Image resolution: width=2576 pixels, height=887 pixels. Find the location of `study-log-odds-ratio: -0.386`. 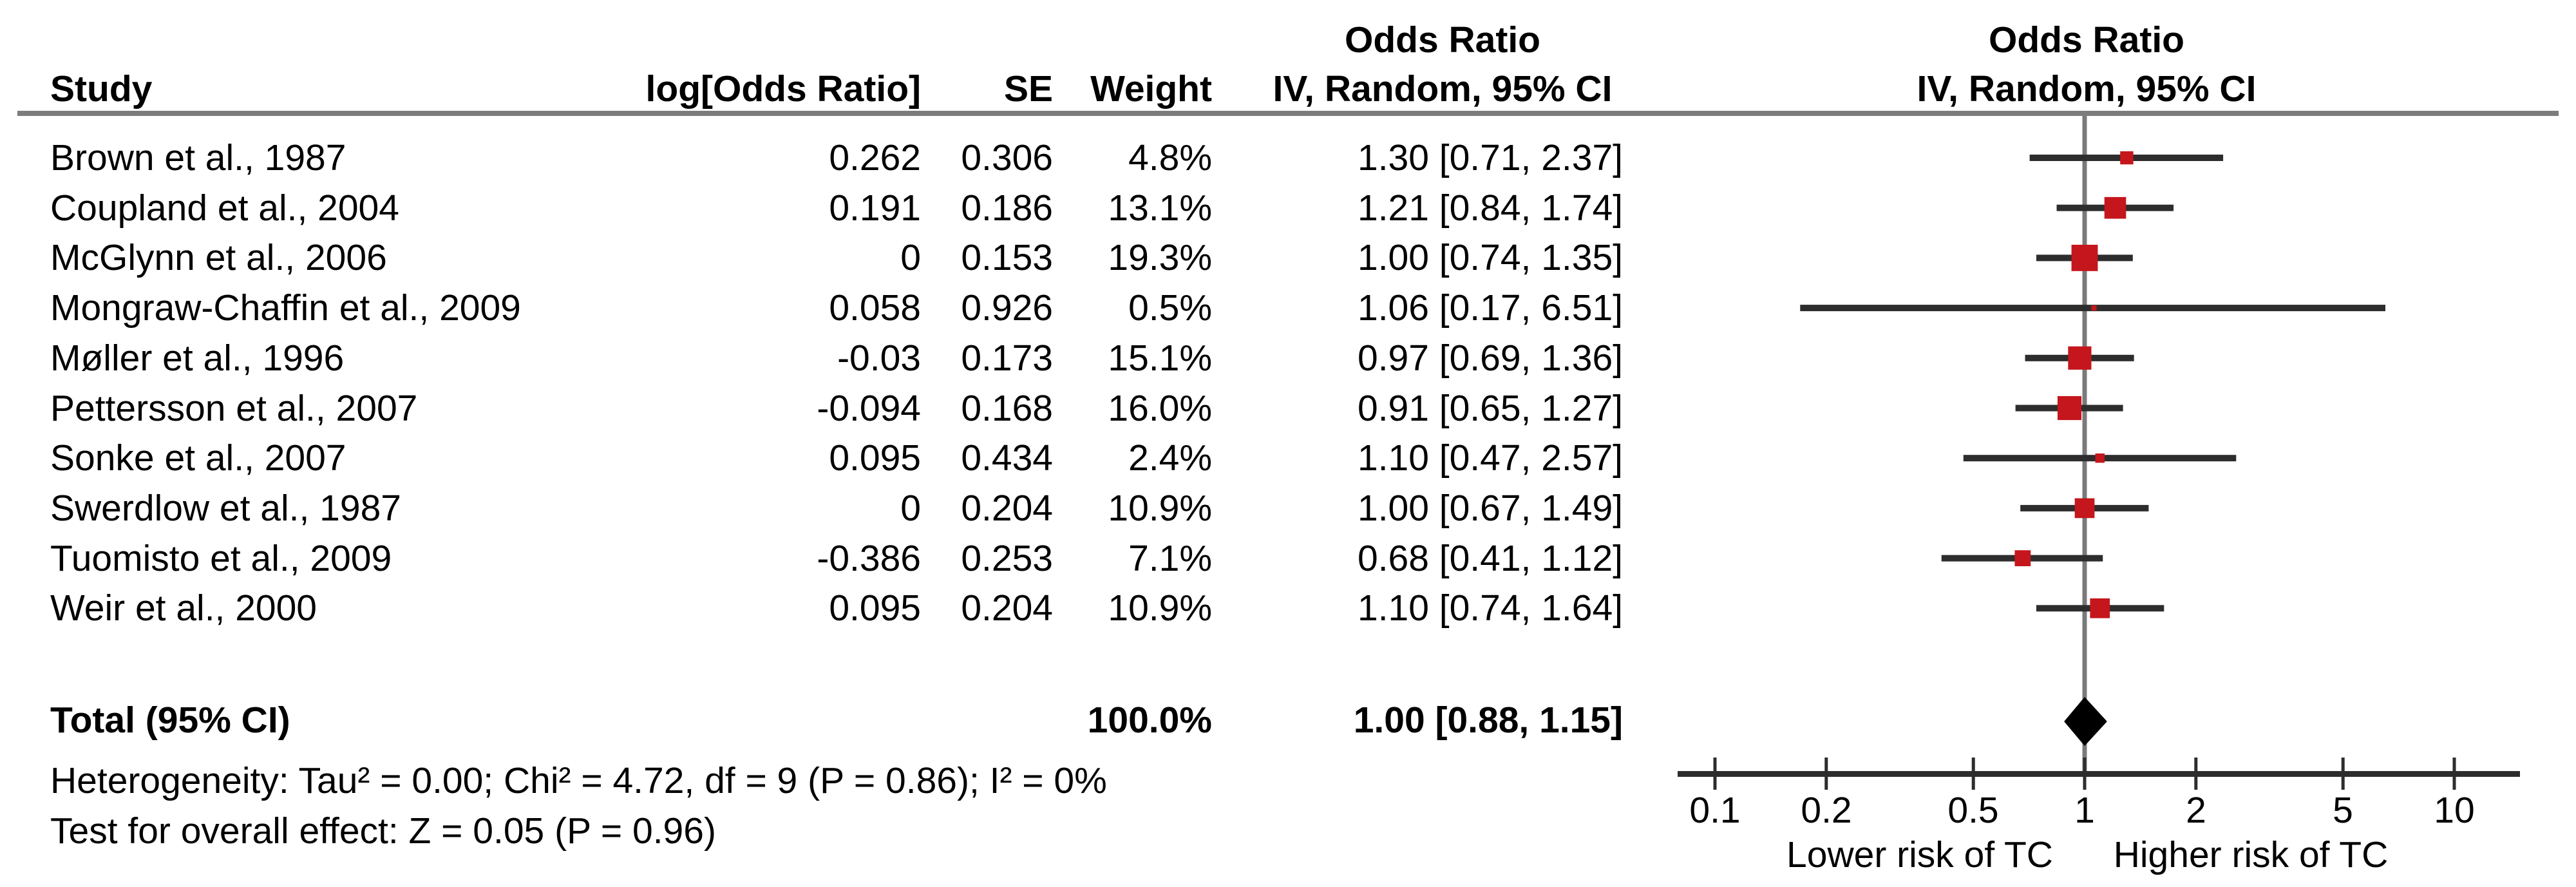

study-log-odds-ratio: -0.386 is located at coordinates (869, 558).